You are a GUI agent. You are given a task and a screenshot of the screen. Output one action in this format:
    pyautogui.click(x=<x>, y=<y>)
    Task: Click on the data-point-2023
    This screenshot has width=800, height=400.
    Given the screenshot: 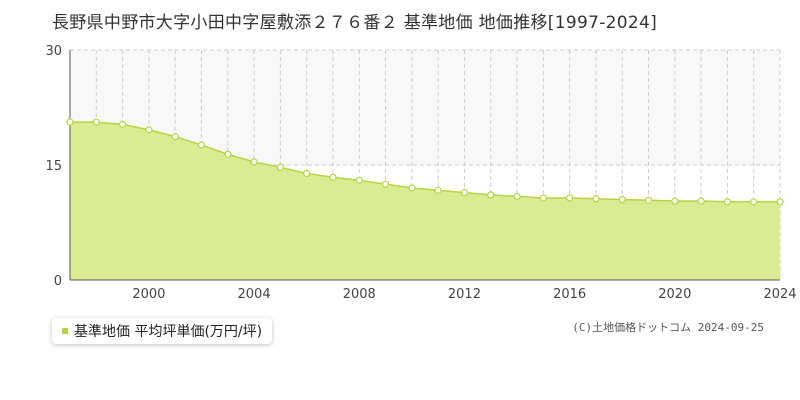 What is the action you would take?
    pyautogui.click(x=754, y=202)
    